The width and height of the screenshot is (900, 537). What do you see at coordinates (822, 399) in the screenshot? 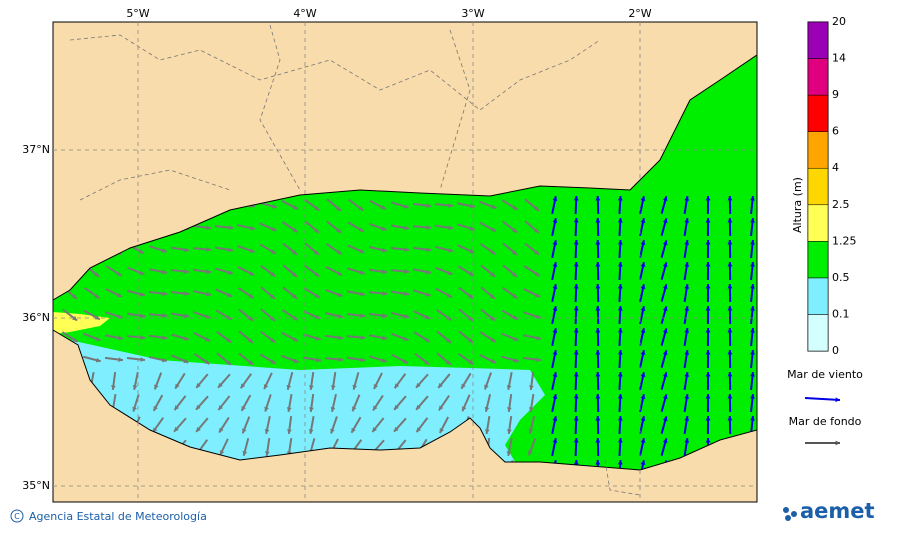
I see `arrow-shaft` at bounding box center [822, 399].